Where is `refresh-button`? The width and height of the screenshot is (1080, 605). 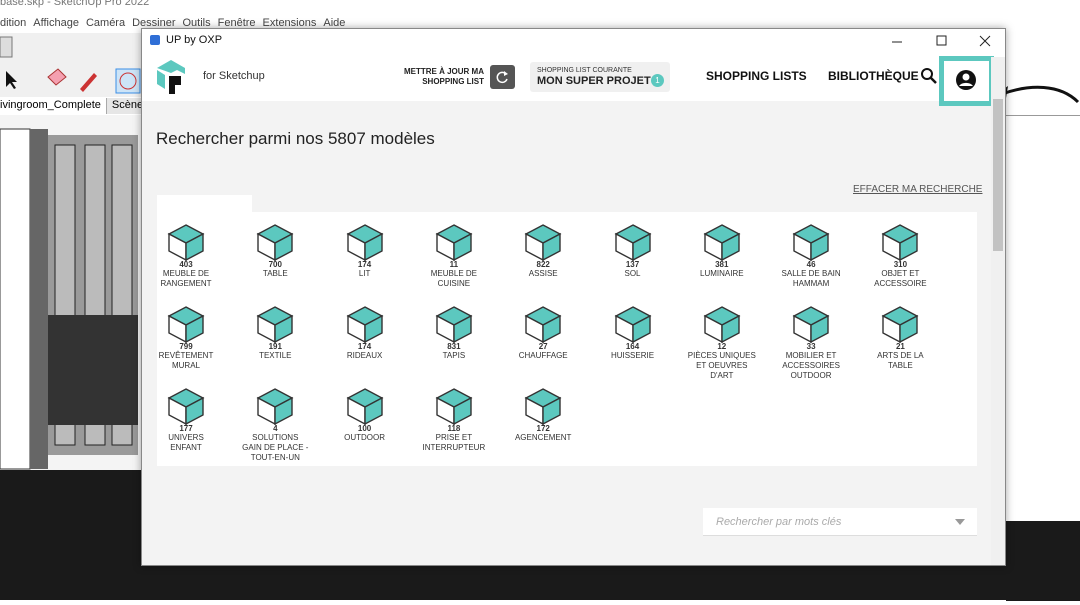
refresh-button is located at coordinates (502, 77).